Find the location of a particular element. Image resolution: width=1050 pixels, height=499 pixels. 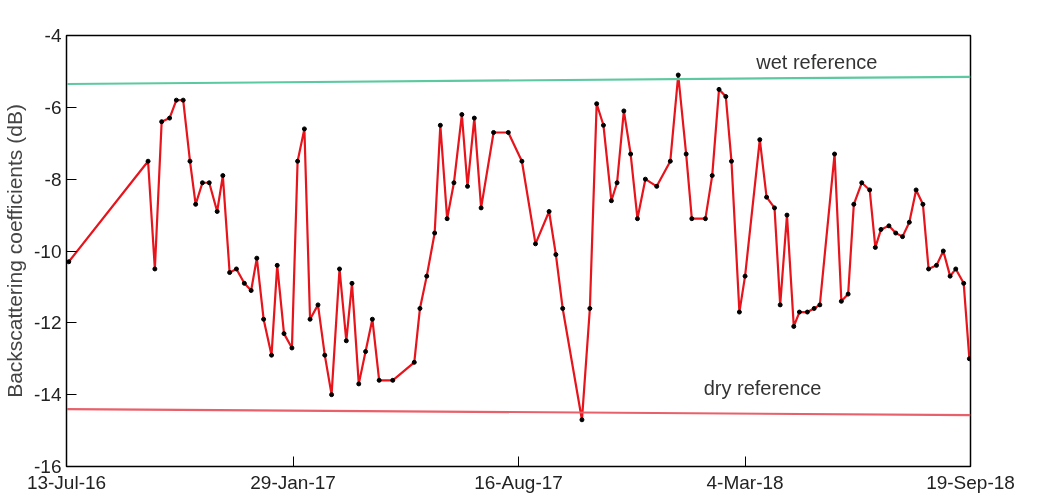

series-label: wet reference is located at coordinates (816, 62).